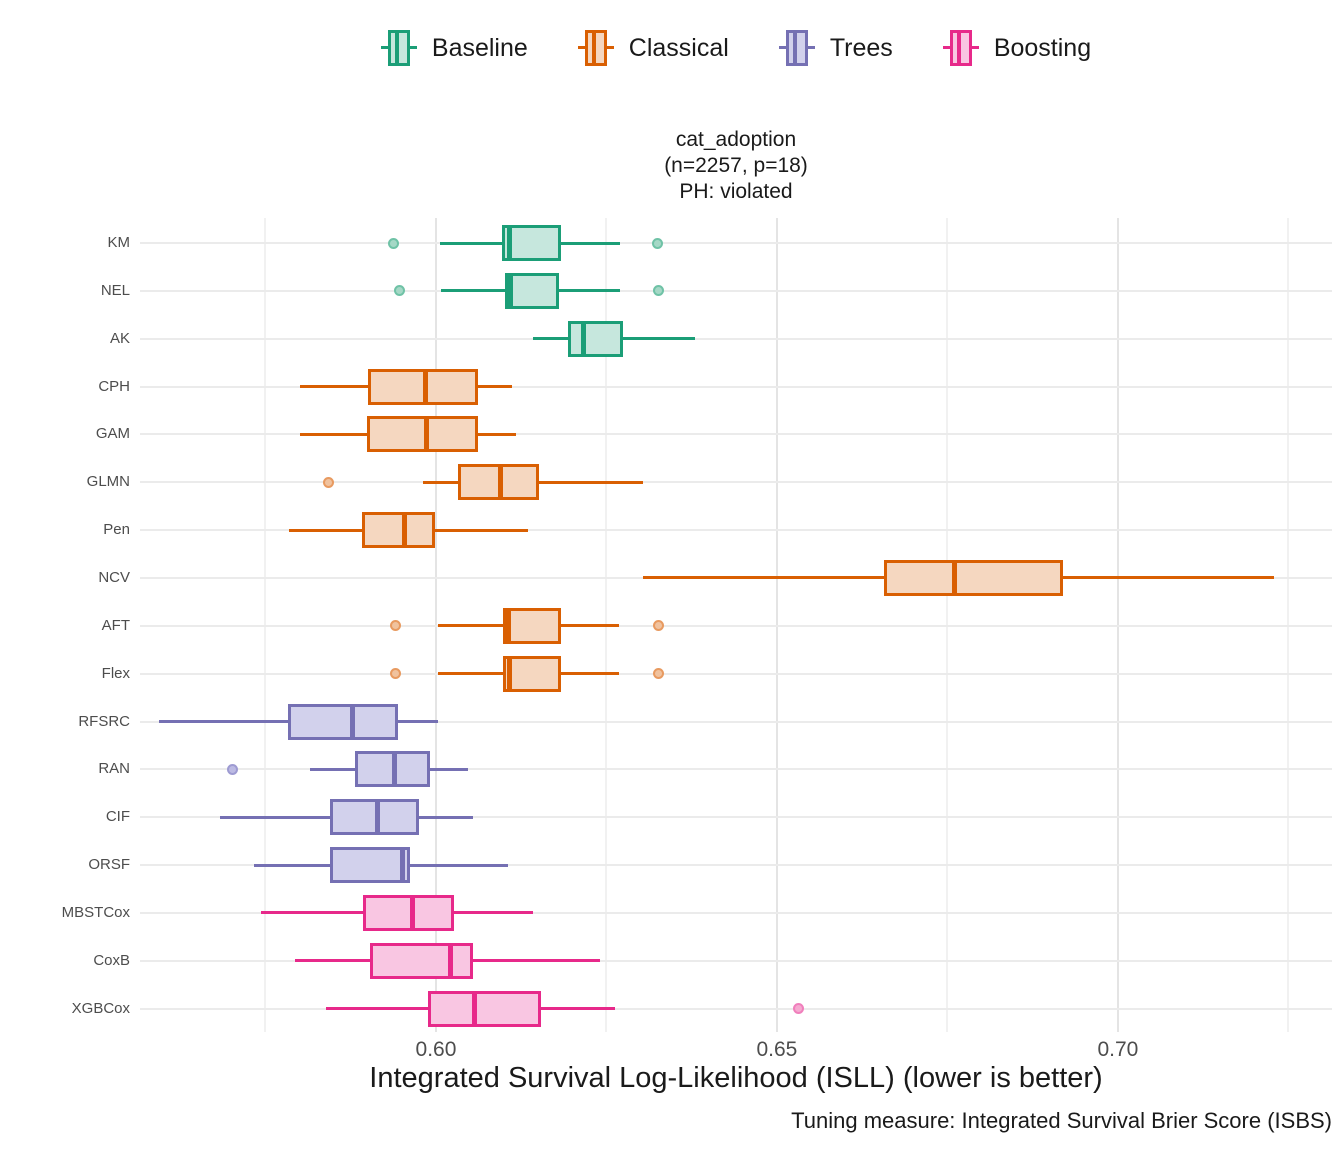 The width and height of the screenshot is (1344, 1152). Describe the element at coordinates (115, 673) in the screenshot. I see `y-axis-label-Flex: Flex` at that location.